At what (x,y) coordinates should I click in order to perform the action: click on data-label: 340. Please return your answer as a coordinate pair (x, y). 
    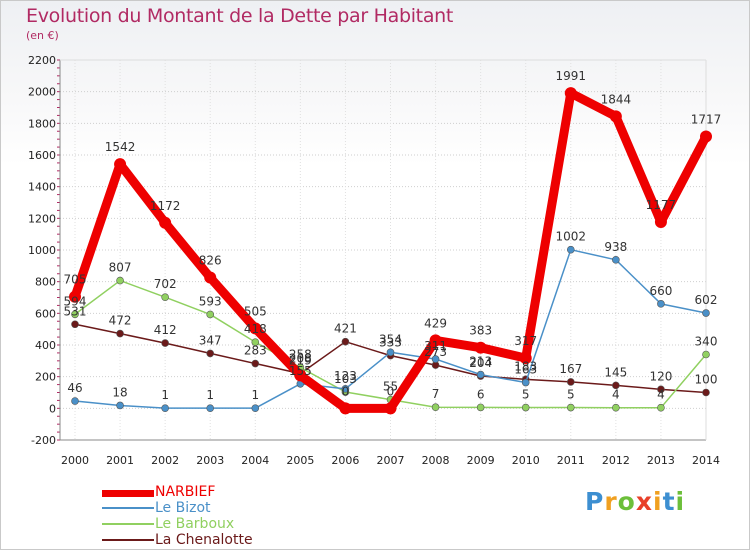
    Looking at the image, I should click on (706, 342).